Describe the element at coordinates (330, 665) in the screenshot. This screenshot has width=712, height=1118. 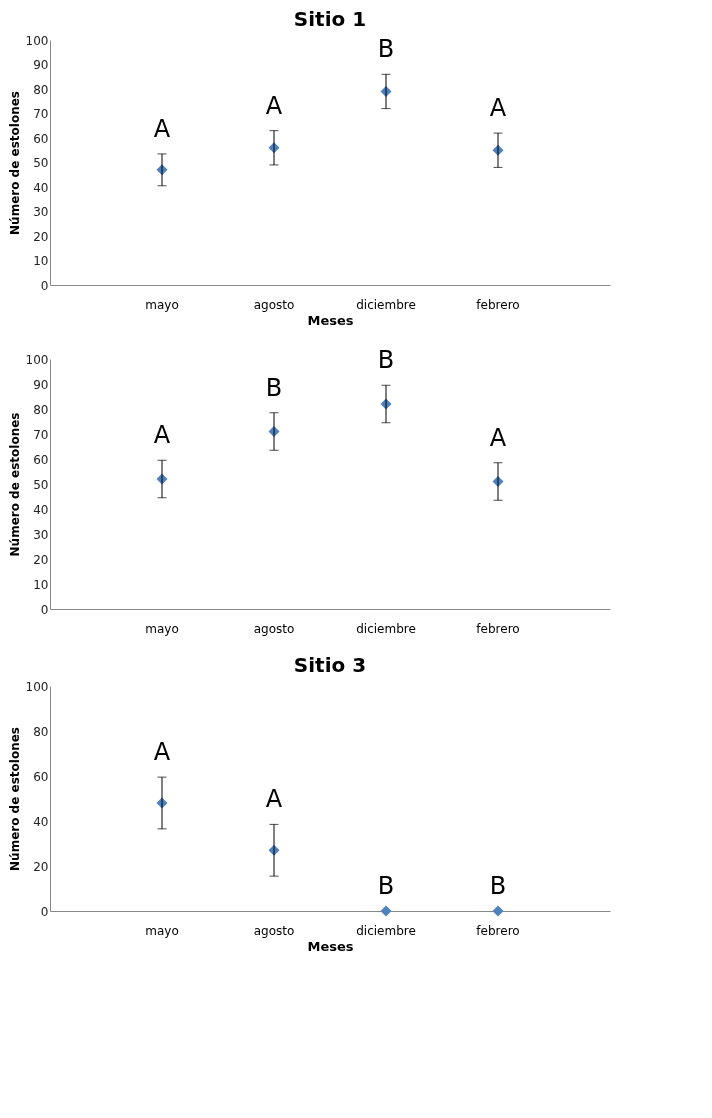
I see `chart-title: Sitio 3` at that location.